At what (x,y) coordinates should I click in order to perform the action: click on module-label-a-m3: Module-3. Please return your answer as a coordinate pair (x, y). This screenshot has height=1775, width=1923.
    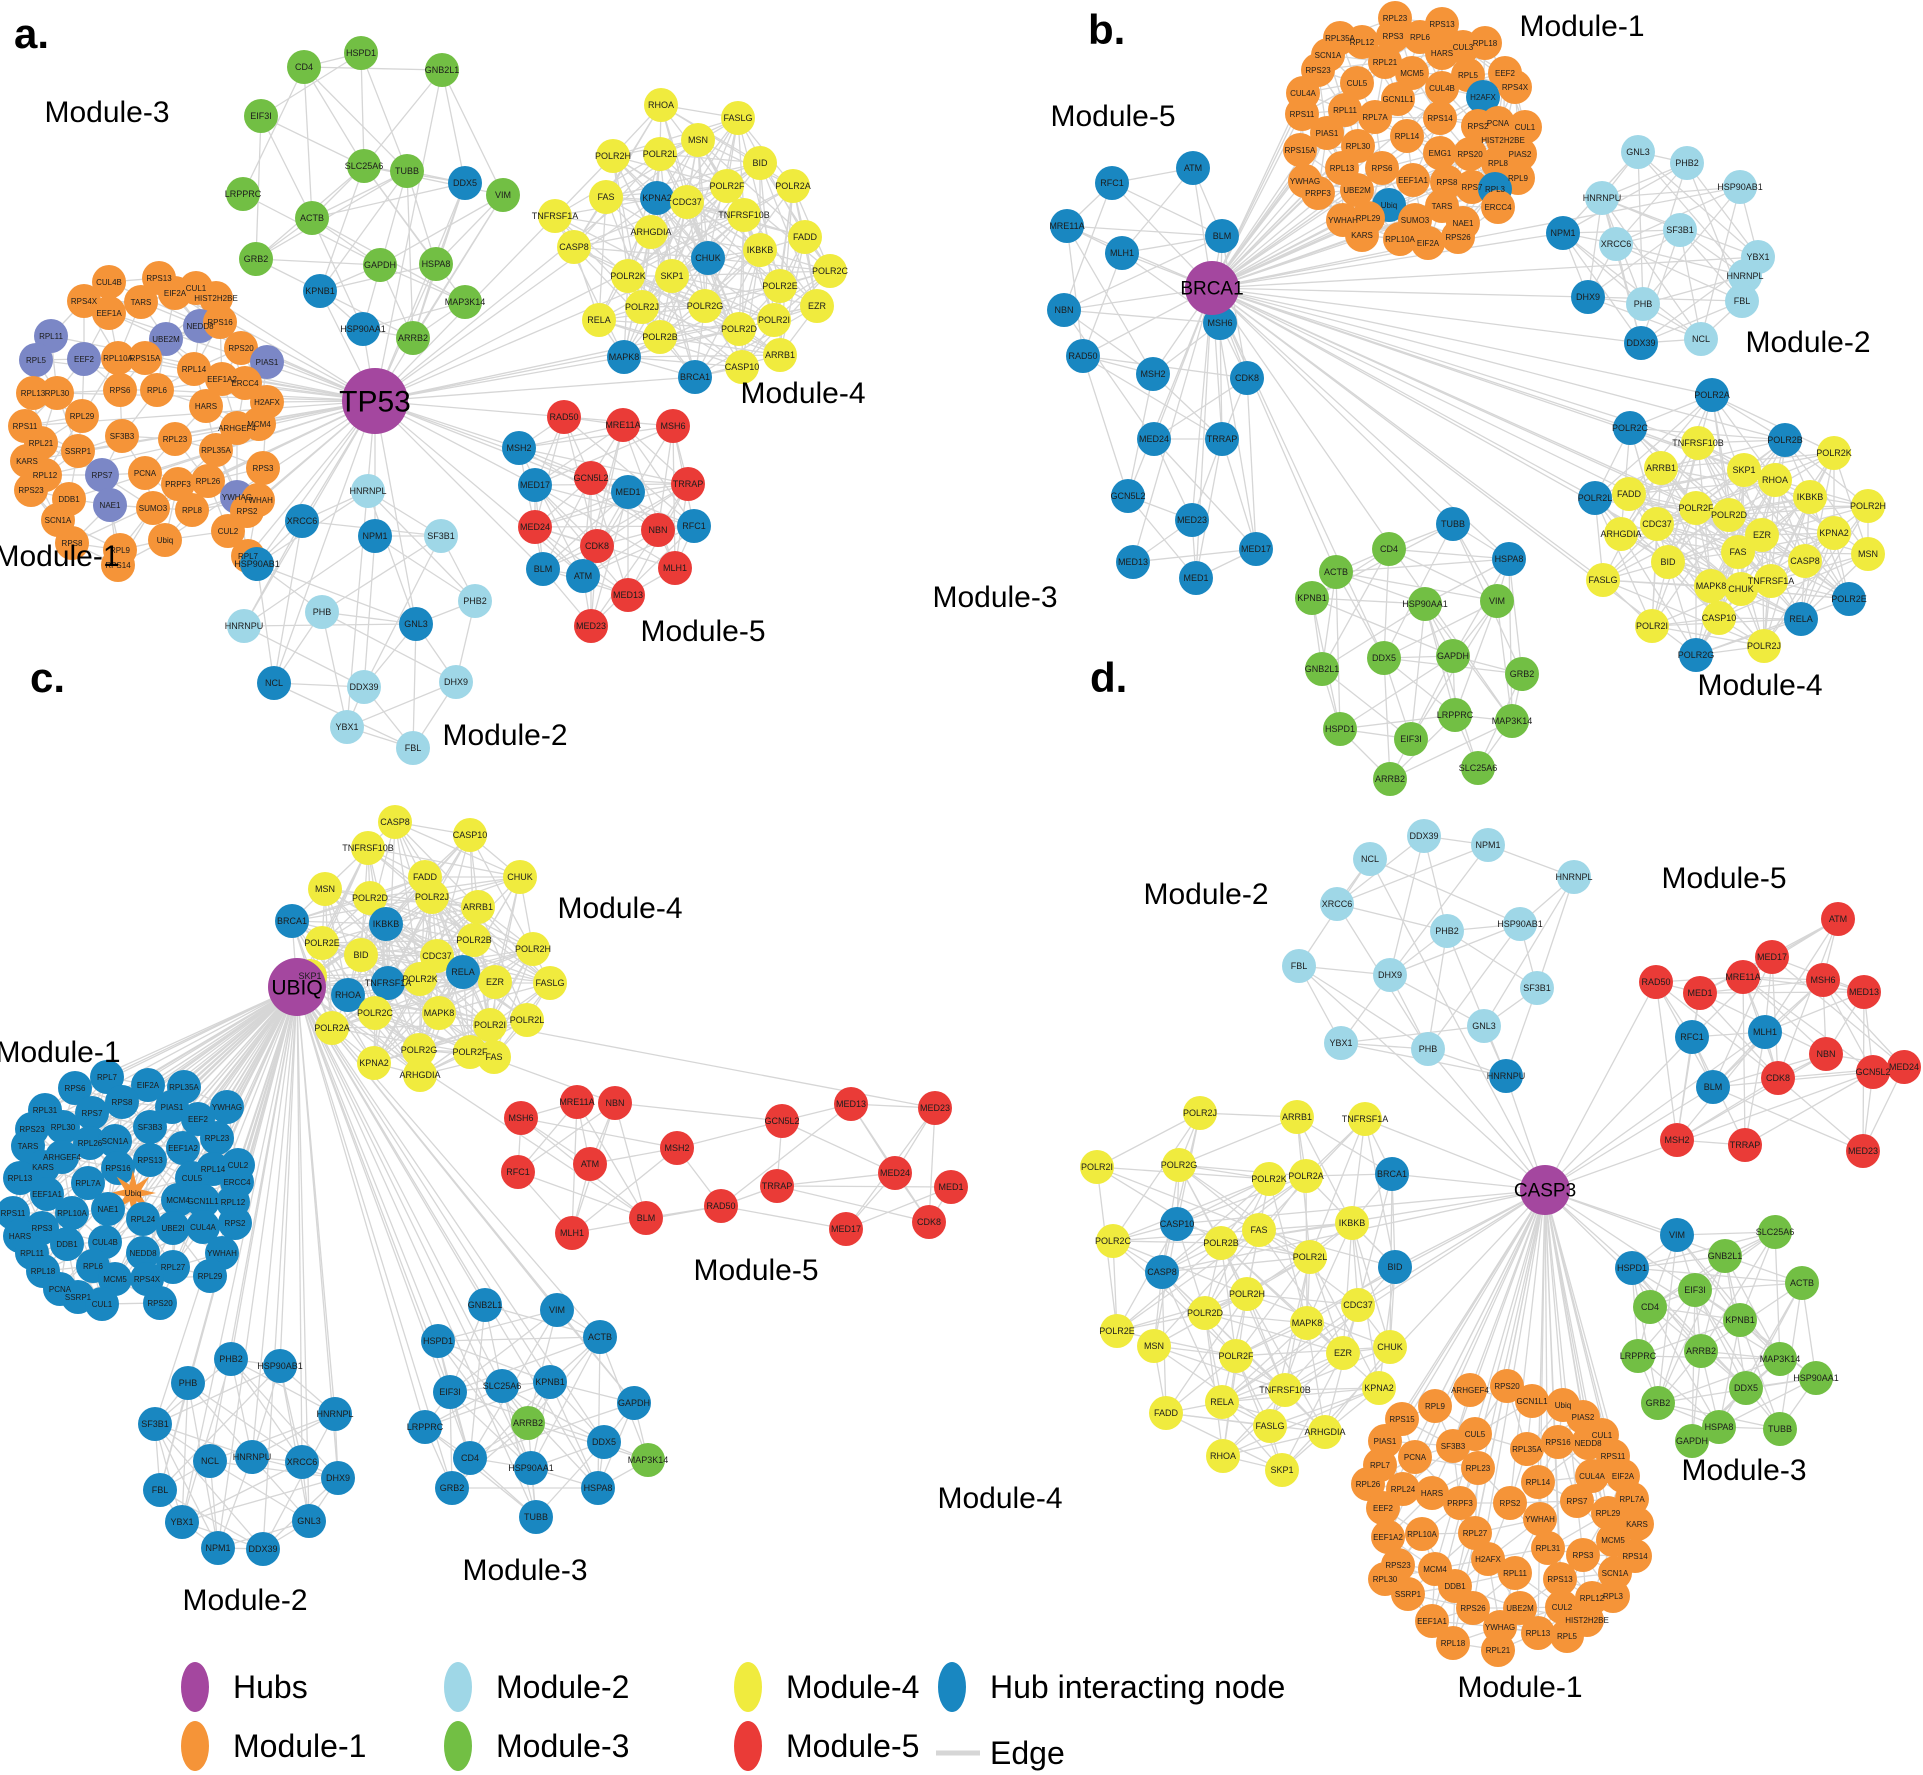
    Looking at the image, I should click on (106, 112).